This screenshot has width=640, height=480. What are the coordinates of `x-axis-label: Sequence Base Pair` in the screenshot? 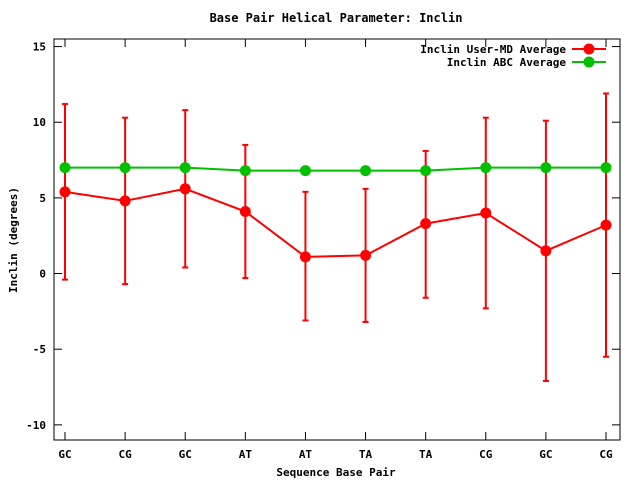 It's located at (336, 472).